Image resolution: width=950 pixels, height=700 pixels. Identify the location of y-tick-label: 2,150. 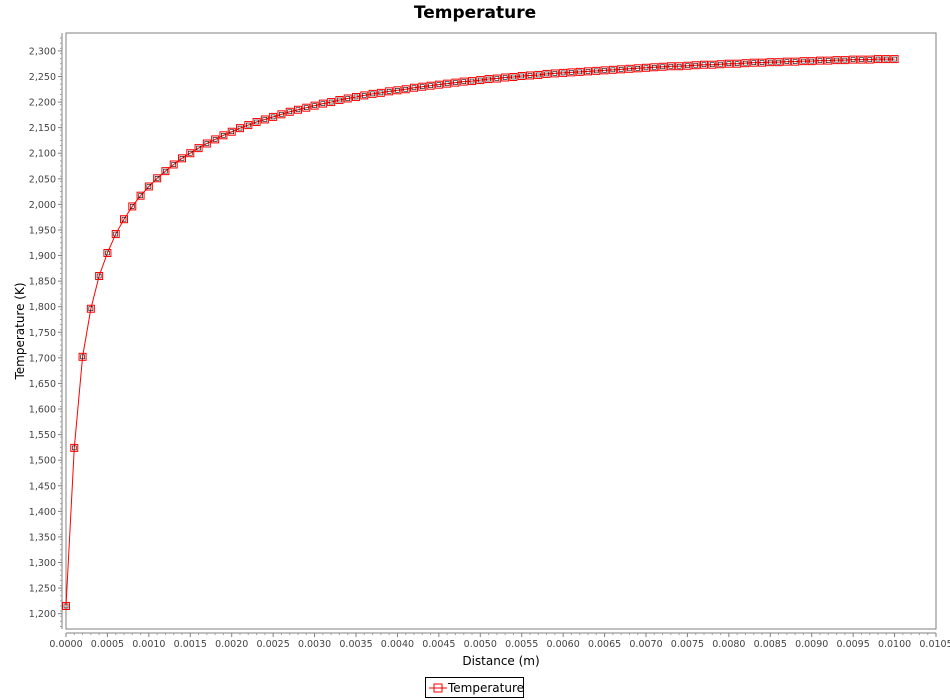
(42, 128).